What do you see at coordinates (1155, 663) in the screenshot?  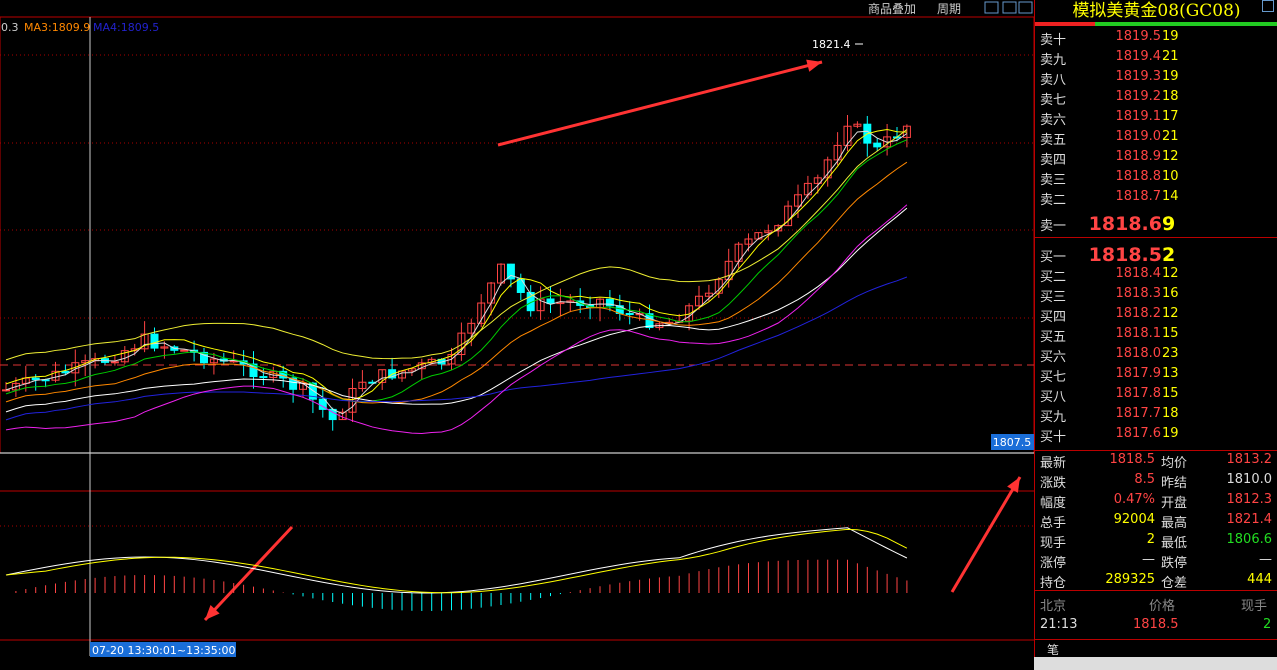 I see `bottom-tabbar` at bounding box center [1155, 663].